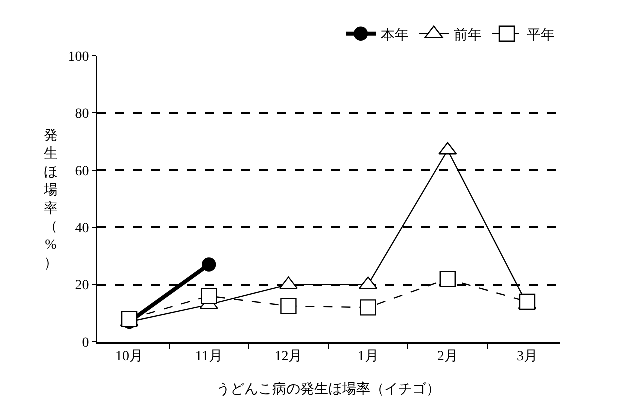  What do you see at coordinates (82, 114) in the screenshot?
I see `y-tick-label: 80` at bounding box center [82, 114].